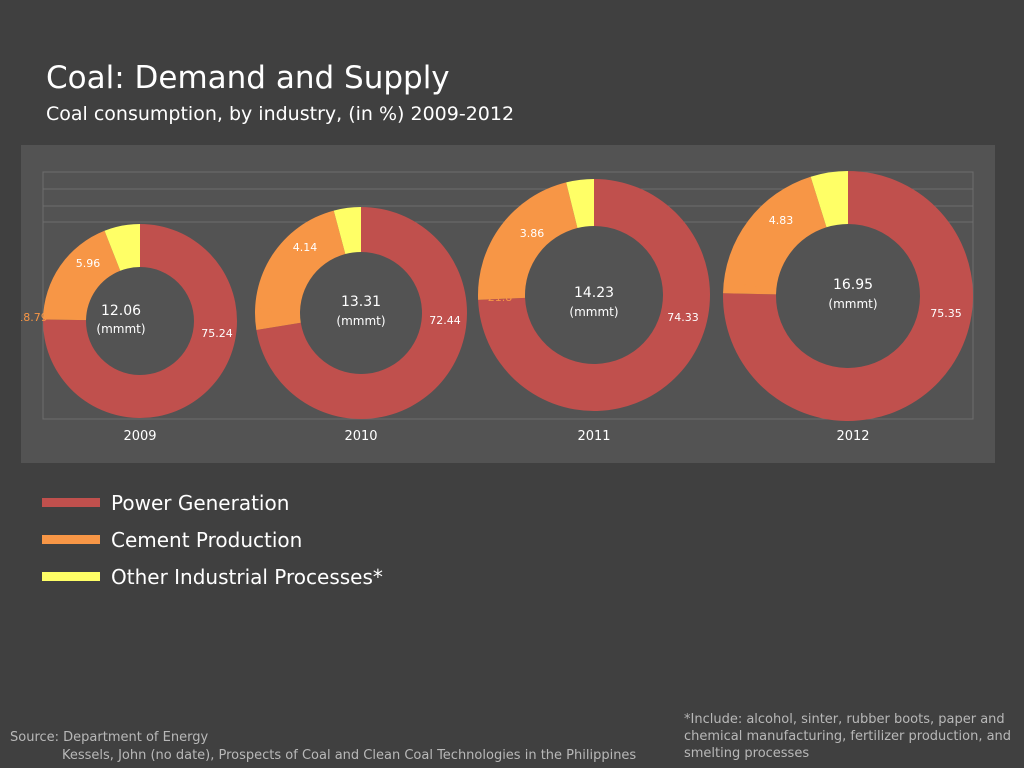  I want to click on donut-slice-power-2011, so click(594, 295).